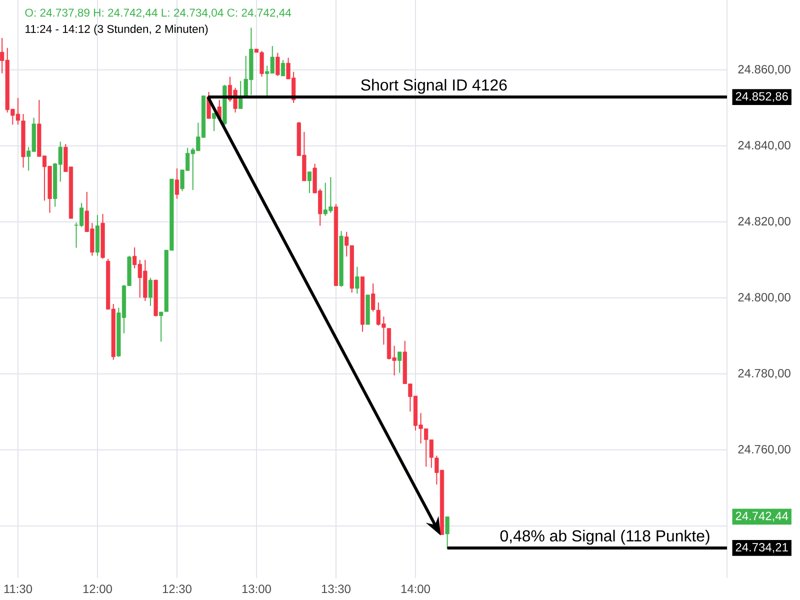  What do you see at coordinates (764, 449) in the screenshot?
I see `y-tick-label: 24.760,00` at bounding box center [764, 449].